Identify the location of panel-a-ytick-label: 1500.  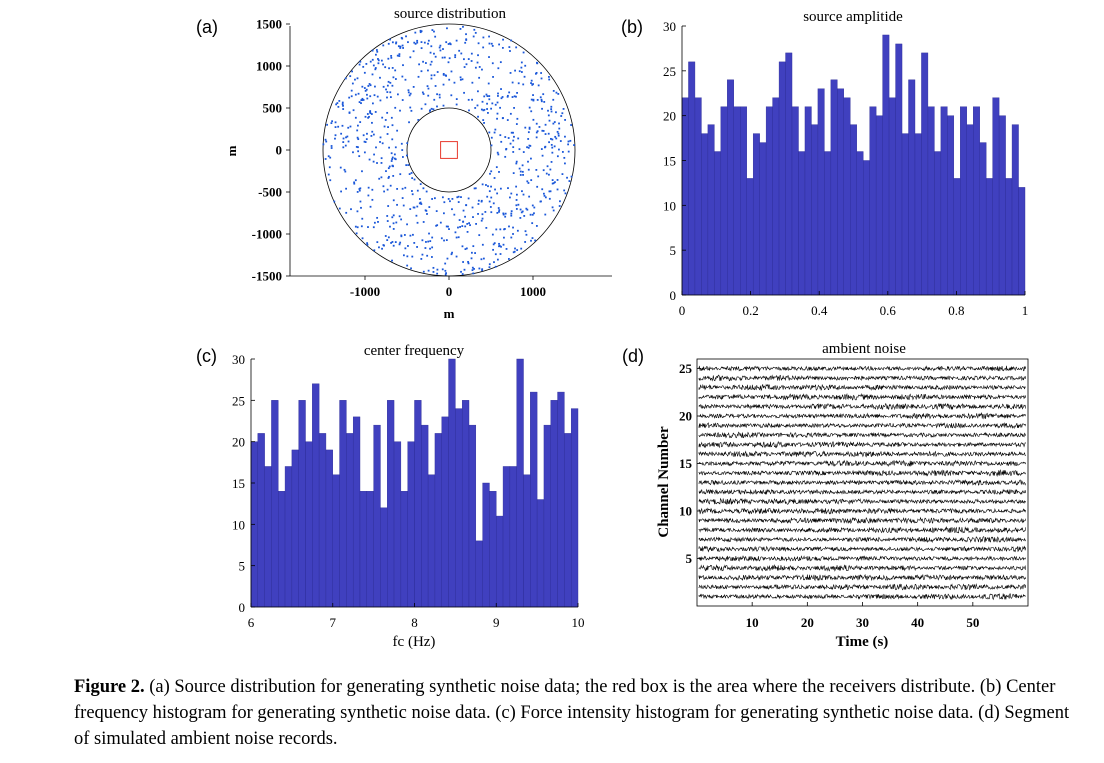
(269, 24).